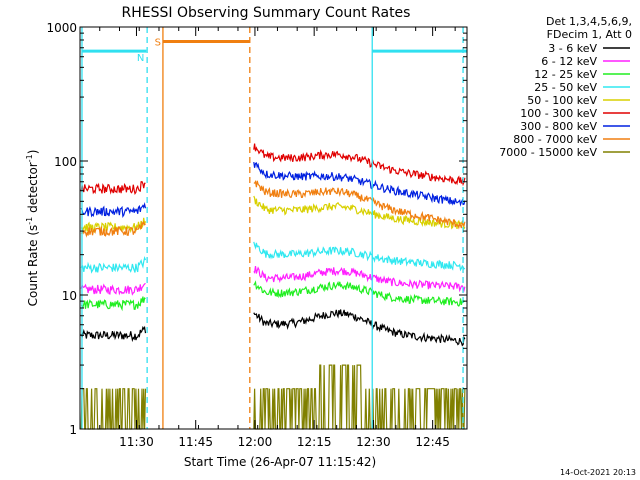  I want to click on x-tick-label-11:45: 11:45, so click(195, 442).